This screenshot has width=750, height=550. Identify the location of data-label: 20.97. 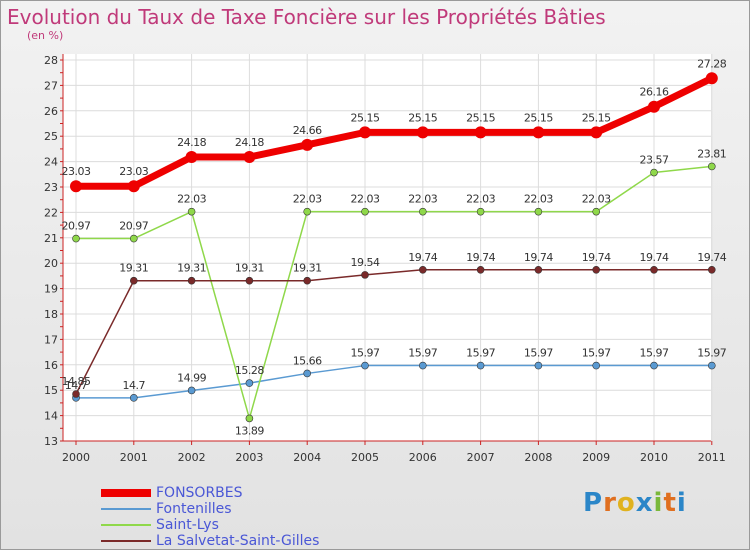
(133, 226).